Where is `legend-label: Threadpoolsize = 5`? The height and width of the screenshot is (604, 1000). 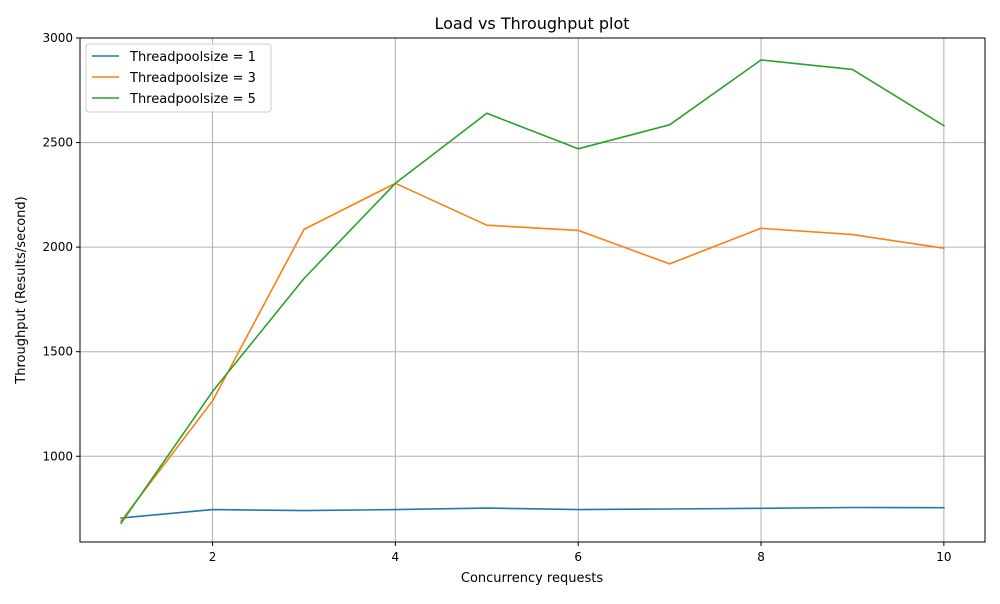 legend-label: Threadpoolsize = 5 is located at coordinates (192, 99).